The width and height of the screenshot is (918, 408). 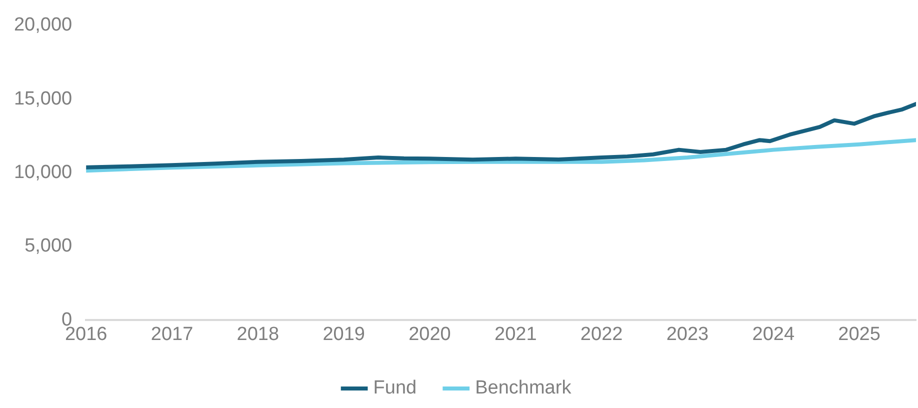 I want to click on x-tick-label: 2025, so click(x=859, y=334).